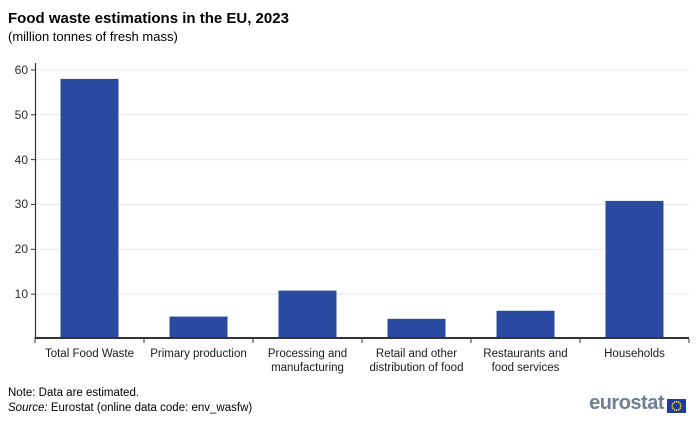  I want to click on y-tick-label: 60, so click(21, 69).